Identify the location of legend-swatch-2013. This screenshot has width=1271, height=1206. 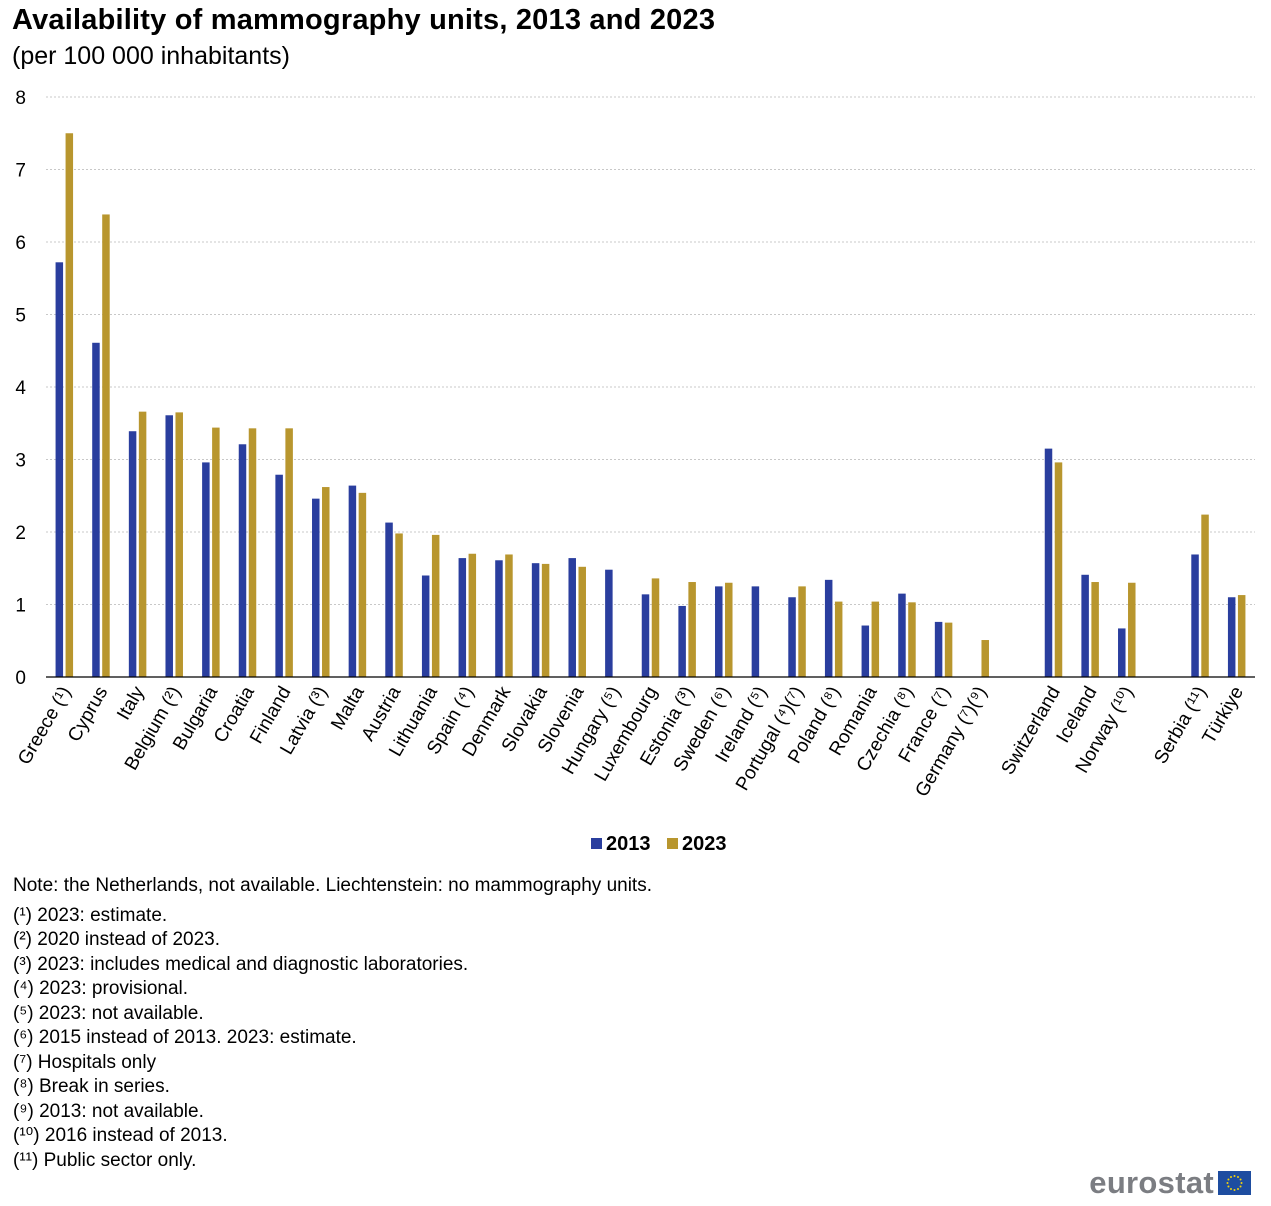
(596, 843).